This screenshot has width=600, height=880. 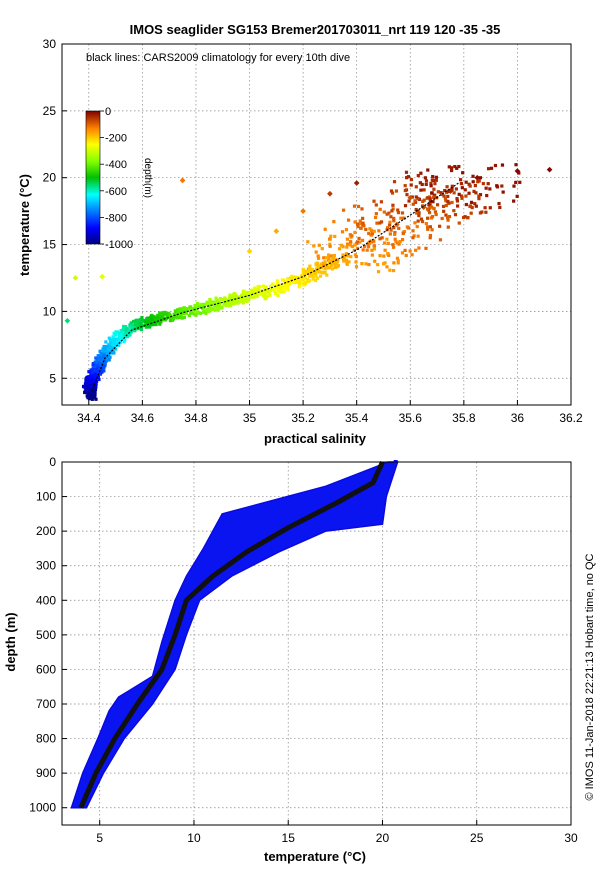 What do you see at coordinates (116, 139) in the screenshot?
I see `colorbar-tick-1: -200` at bounding box center [116, 139].